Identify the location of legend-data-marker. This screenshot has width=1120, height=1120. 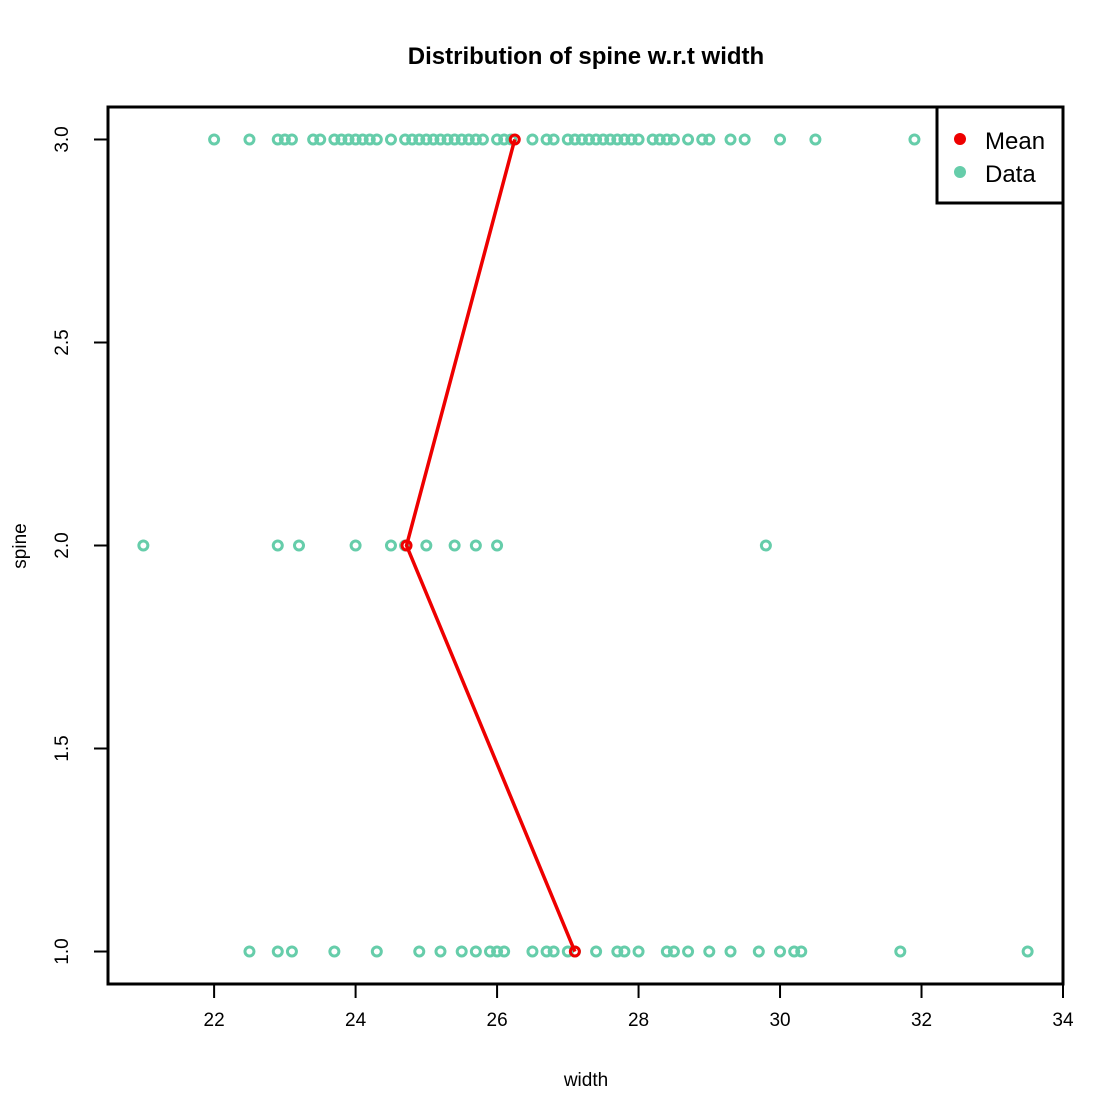
(960, 172).